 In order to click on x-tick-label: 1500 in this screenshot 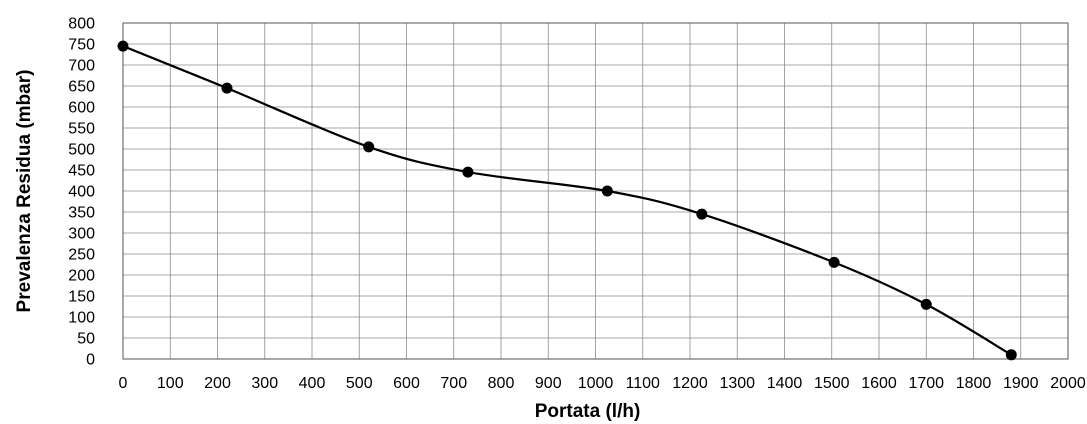, I will do `click(832, 383)`.